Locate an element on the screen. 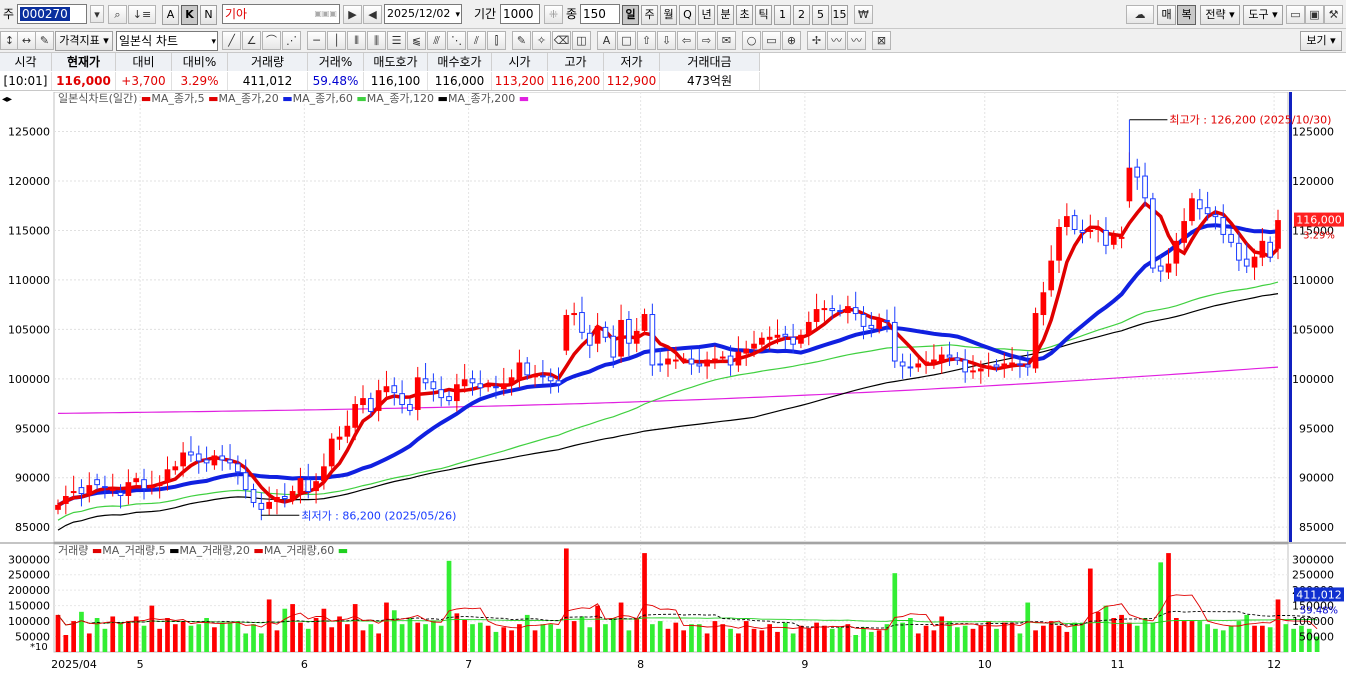 The width and height of the screenshot is (1346, 674). mode-a-button: A is located at coordinates (170, 15).